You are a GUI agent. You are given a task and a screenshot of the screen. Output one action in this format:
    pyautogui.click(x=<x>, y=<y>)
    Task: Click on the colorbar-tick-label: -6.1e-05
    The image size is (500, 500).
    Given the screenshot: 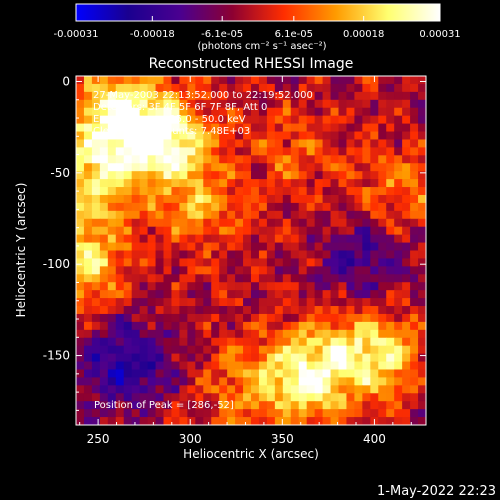 What is the action you would take?
    pyautogui.click(x=222, y=34)
    